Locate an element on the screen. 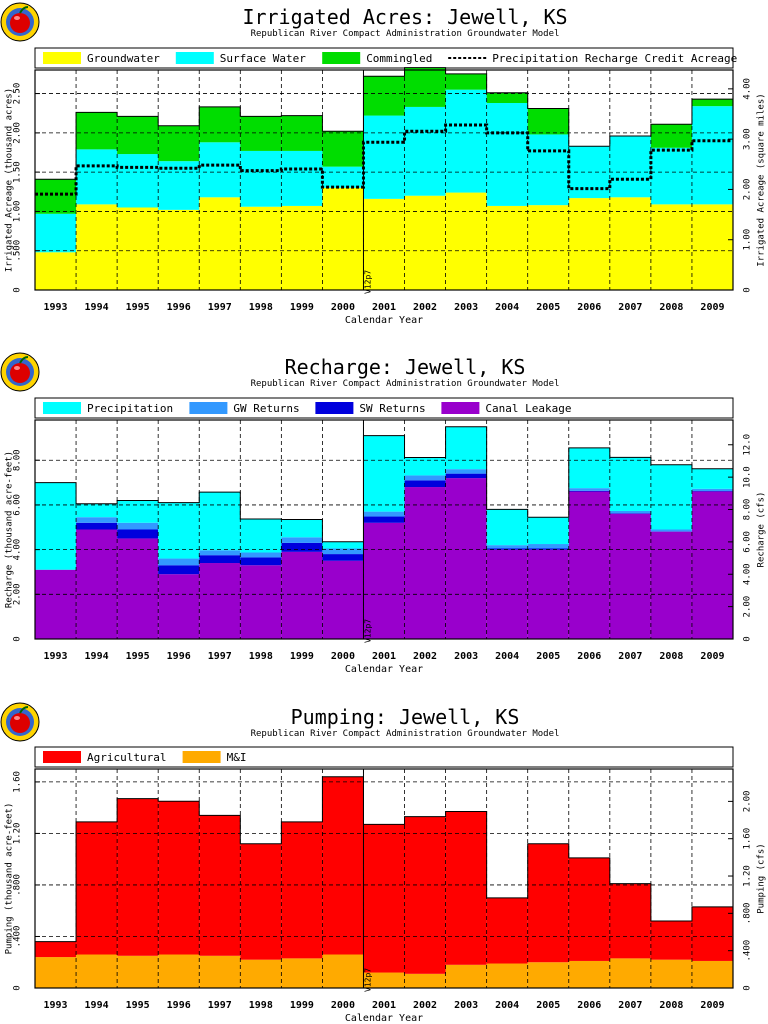 This screenshot has width=768, height=1024. chart-title: Pumping: Jewell, KS is located at coordinates (405, 717).